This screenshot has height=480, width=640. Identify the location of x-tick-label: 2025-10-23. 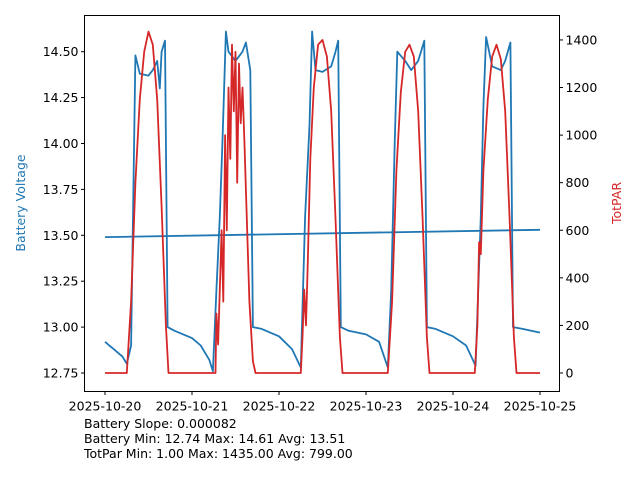
(366, 406).